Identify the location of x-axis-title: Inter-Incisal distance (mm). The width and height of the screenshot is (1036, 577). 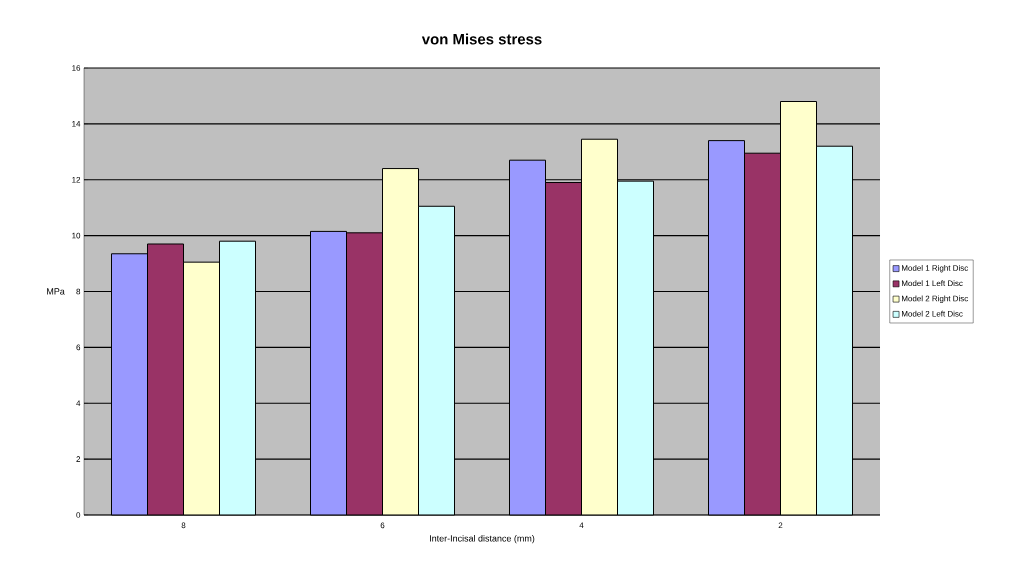
(482, 539).